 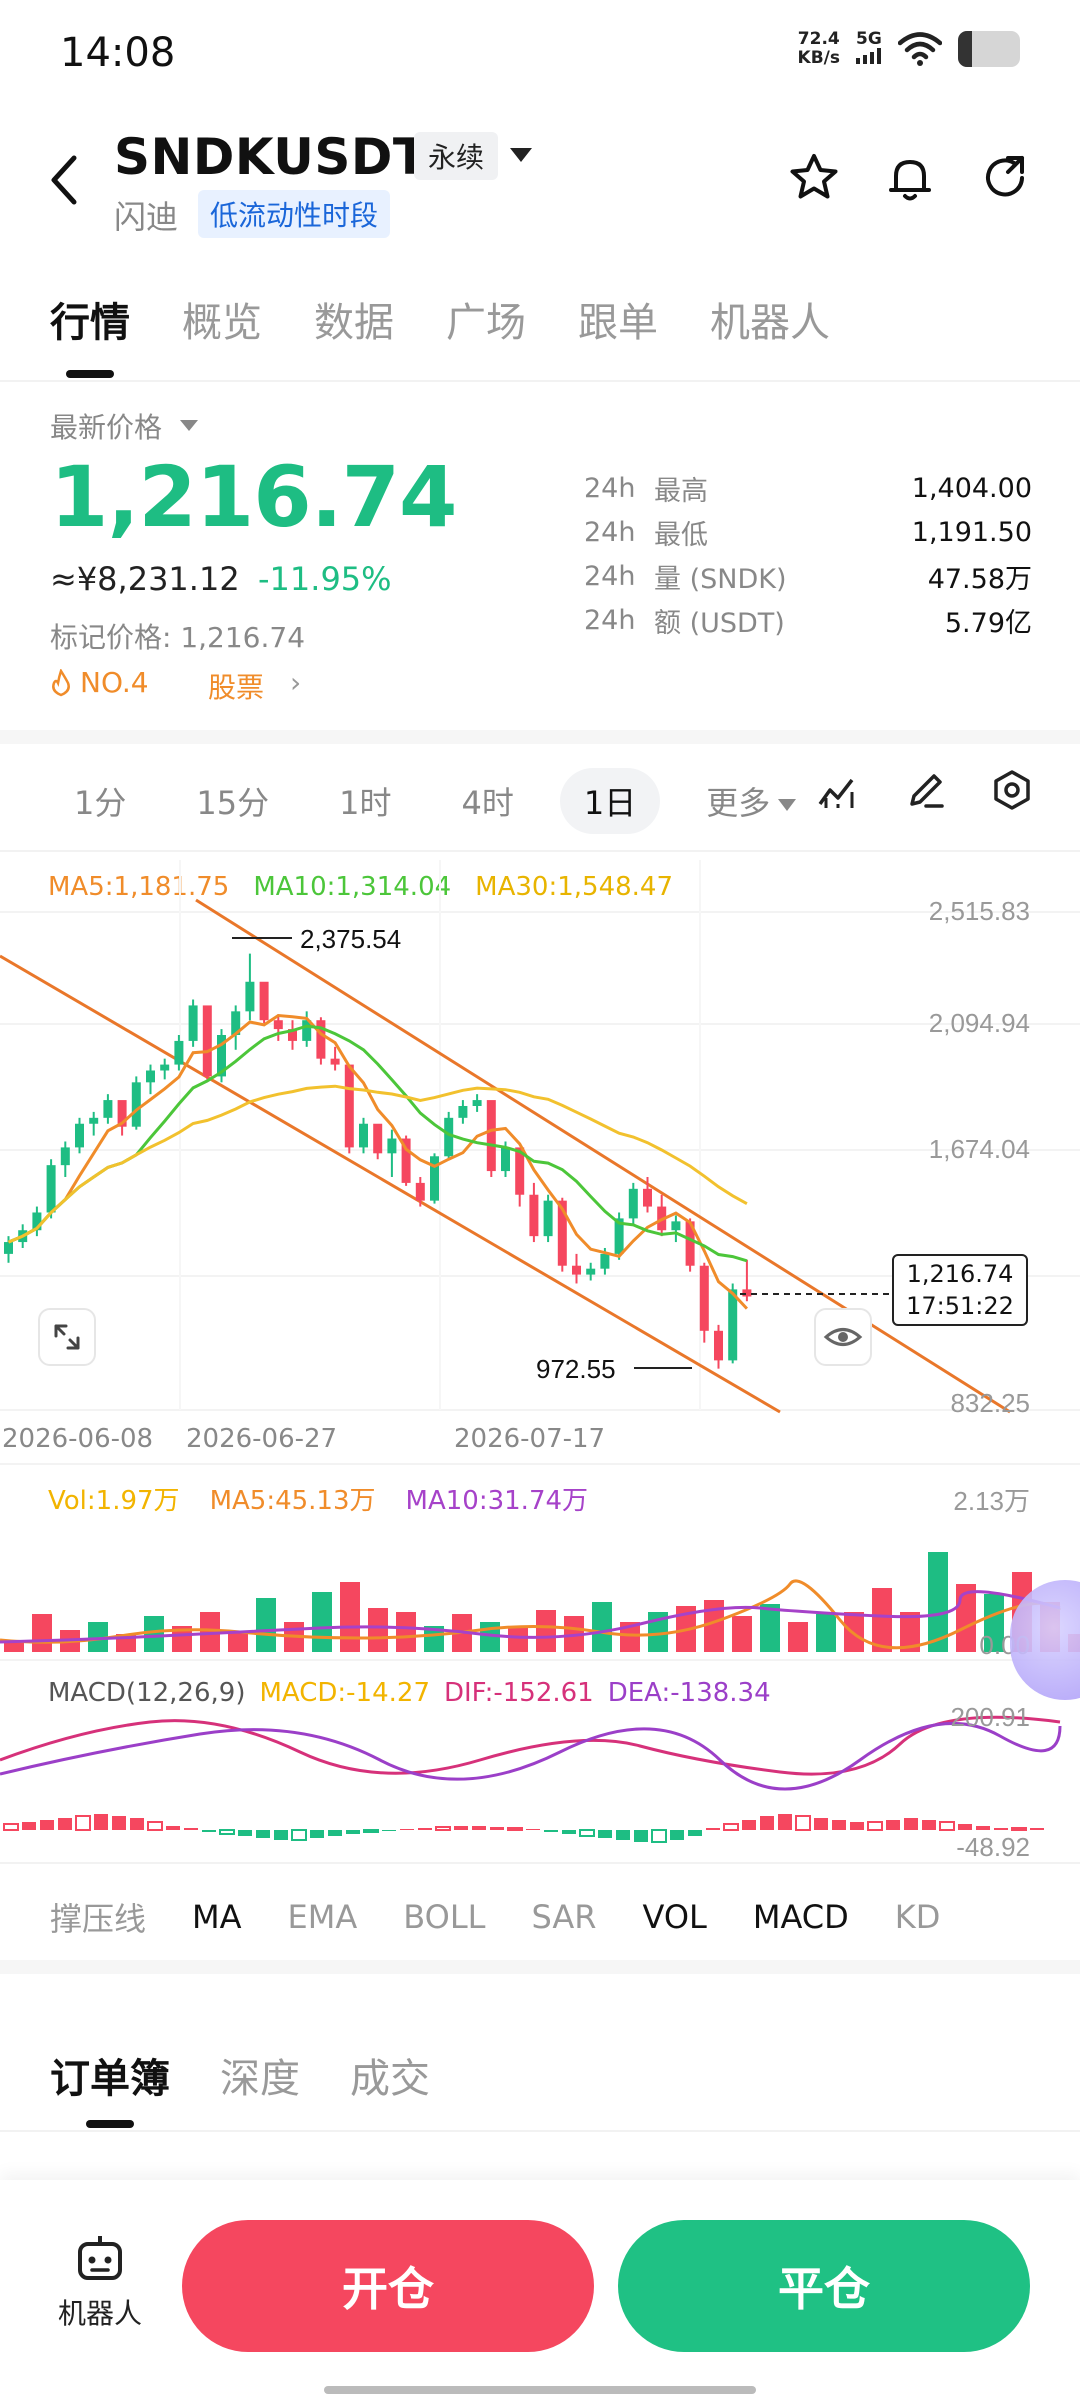 I want to click on tab-square: 广场, so click(x=486, y=323).